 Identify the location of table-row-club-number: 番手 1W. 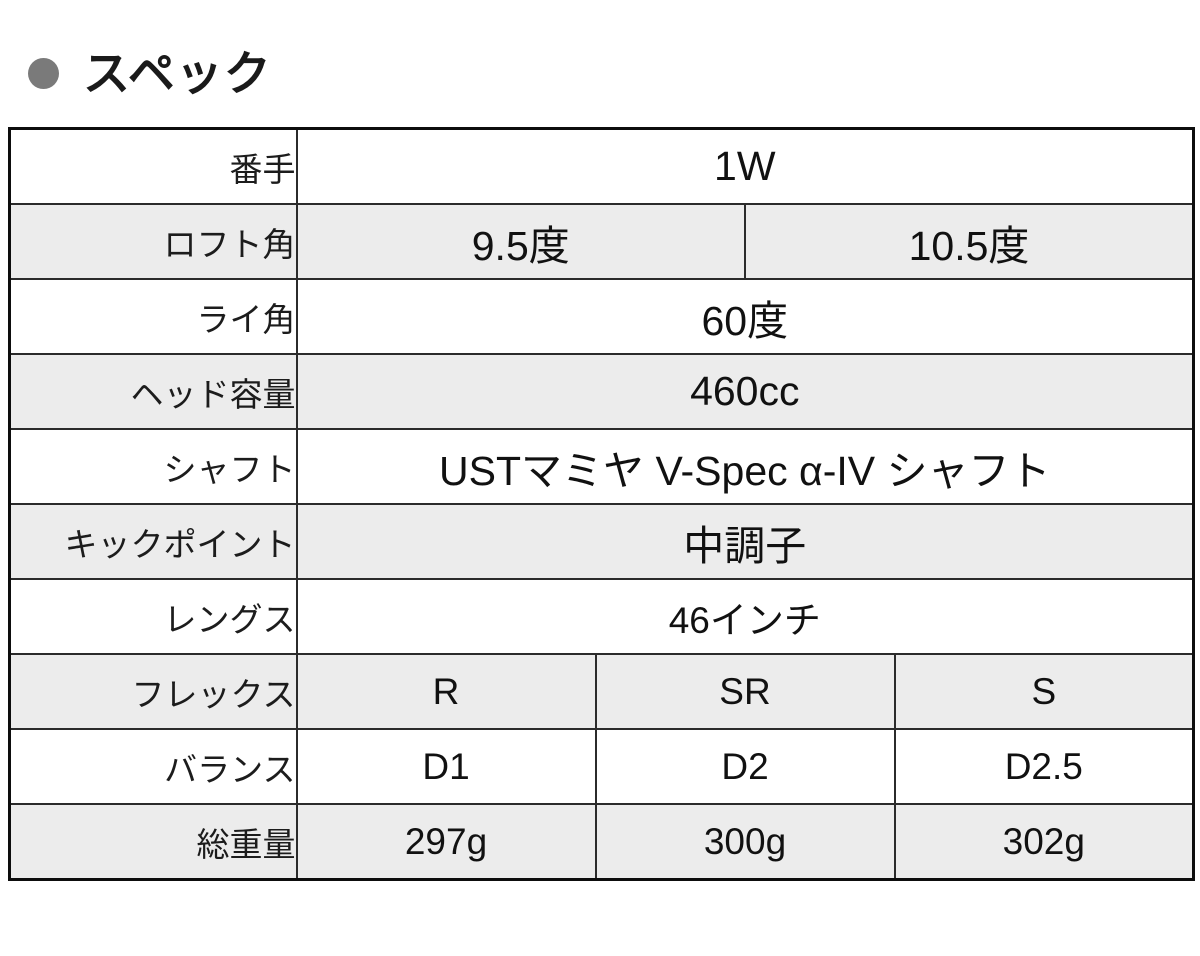
(601, 166).